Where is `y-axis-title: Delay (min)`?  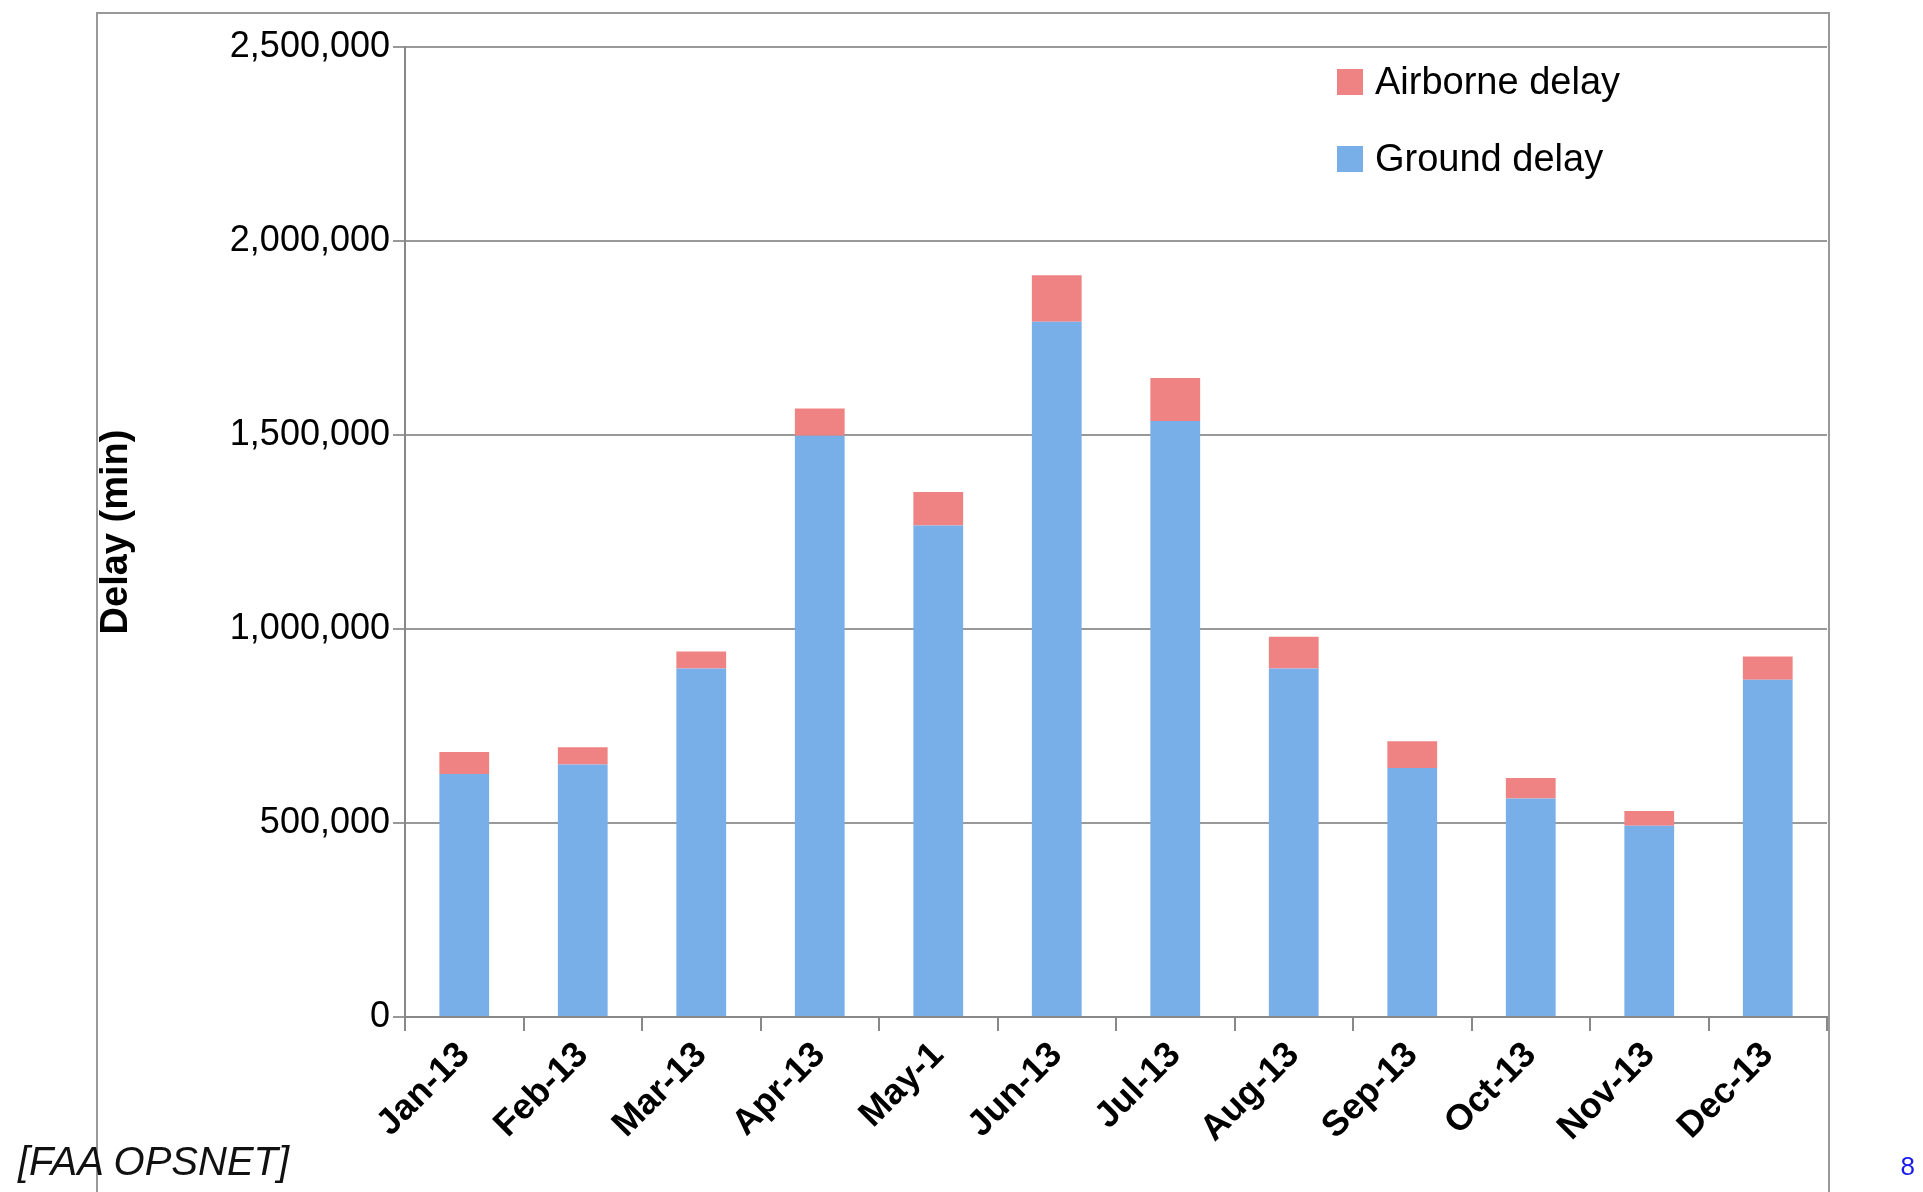
y-axis-title: Delay (min) is located at coordinates (114, 532).